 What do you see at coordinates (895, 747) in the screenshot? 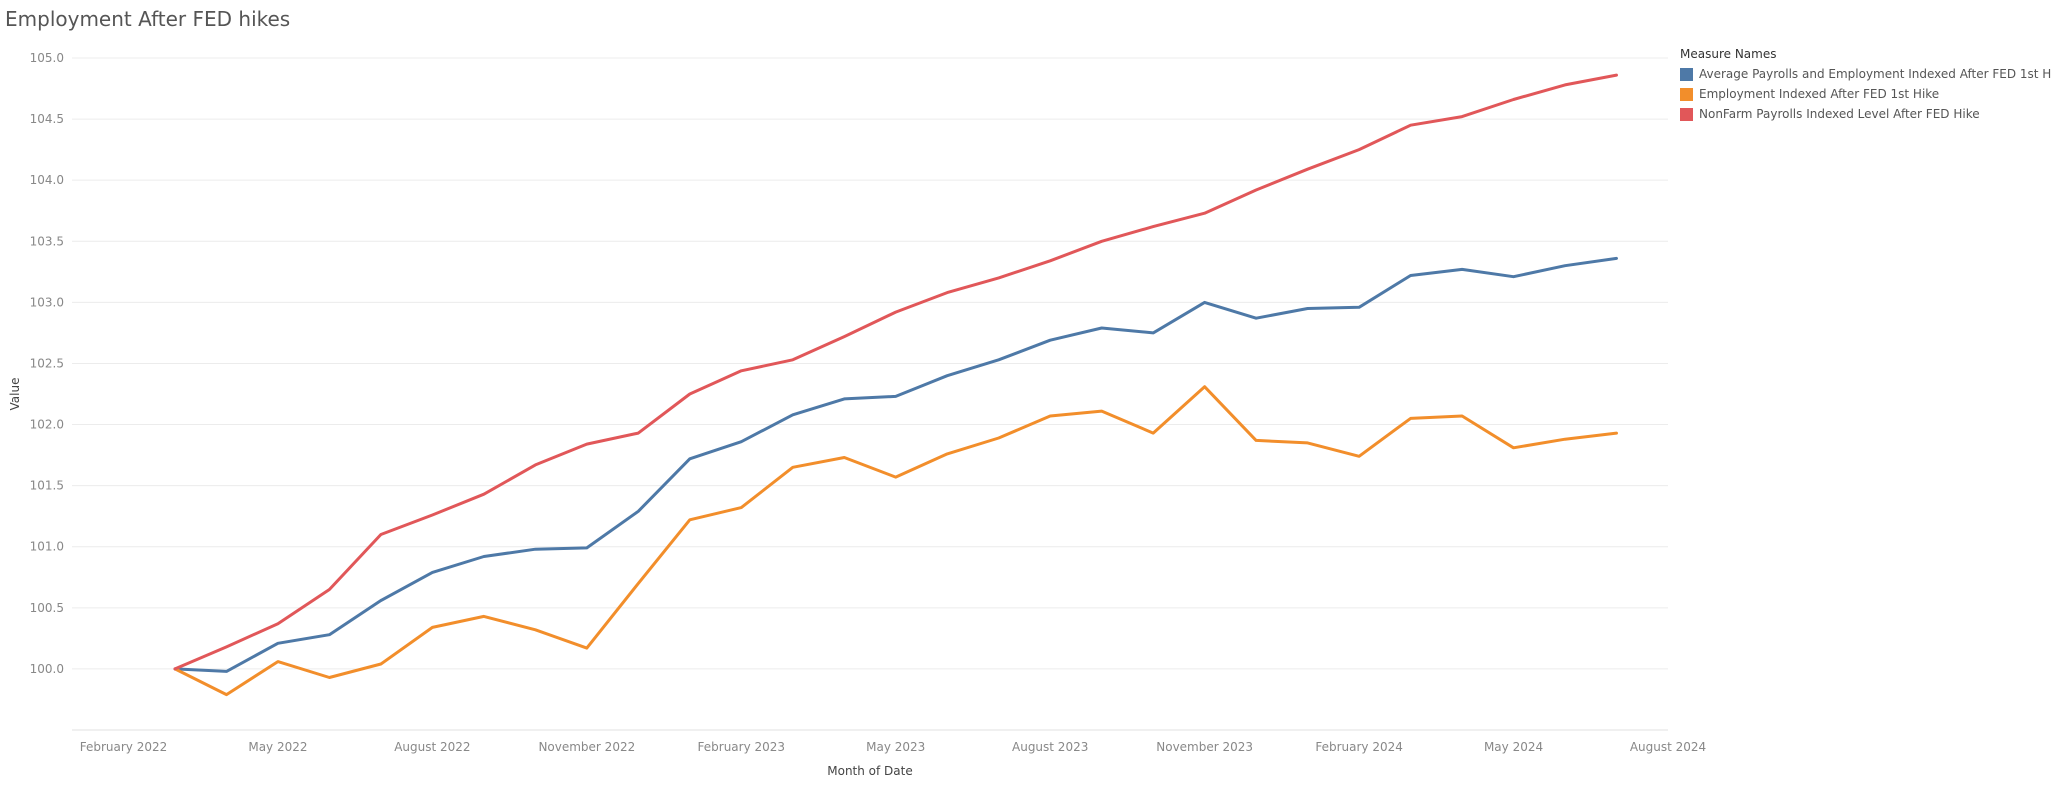
I see `x-tick-label: May 2023` at bounding box center [895, 747].